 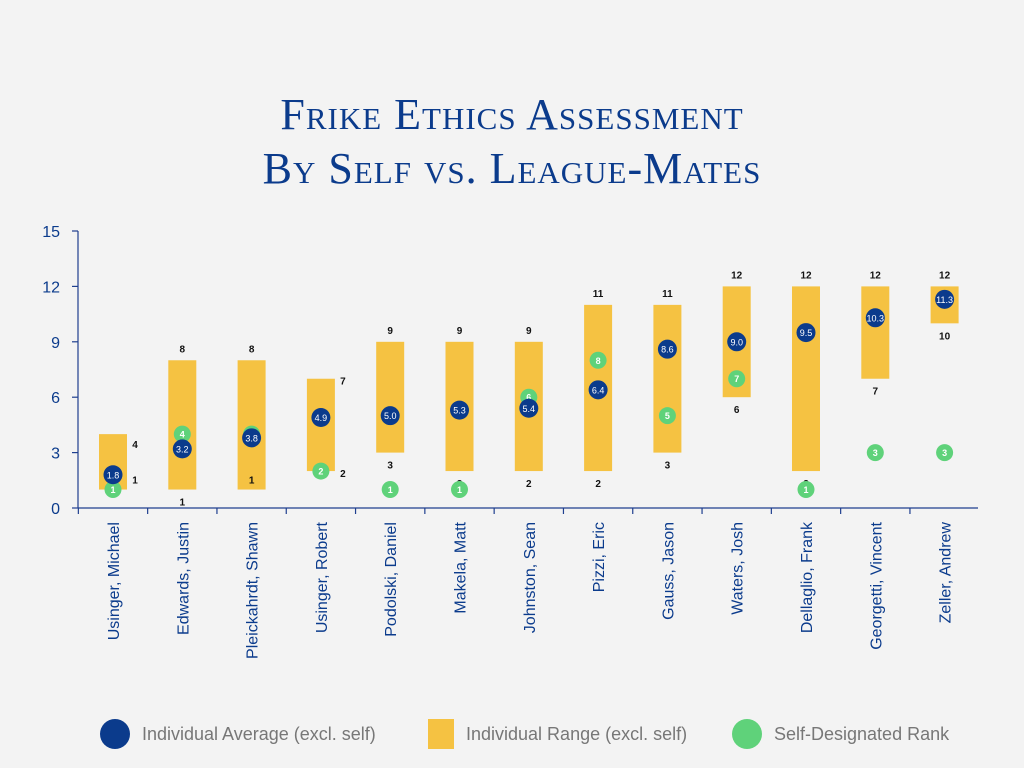 What do you see at coordinates (55, 343) in the screenshot?
I see `y-tick-label: 9` at bounding box center [55, 343].